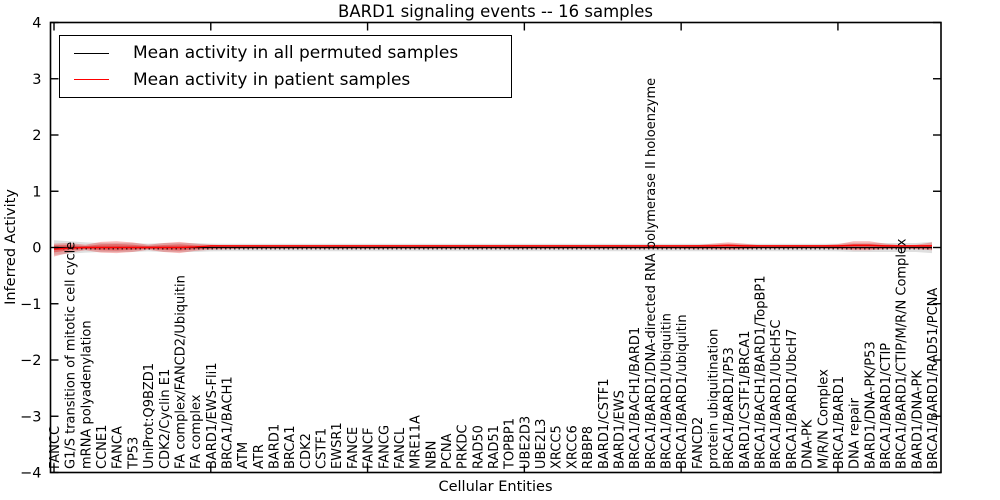  Describe the element at coordinates (635, 398) in the screenshot. I see `x-tick-label: BRCA1/BACH1/BARD1` at that location.